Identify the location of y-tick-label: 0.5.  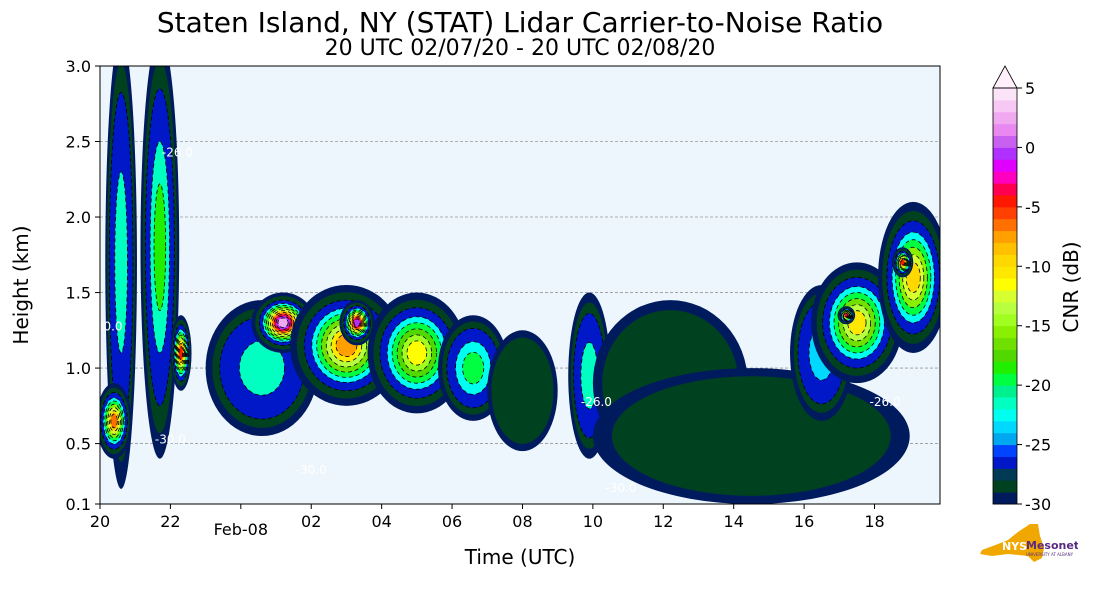
(78, 444).